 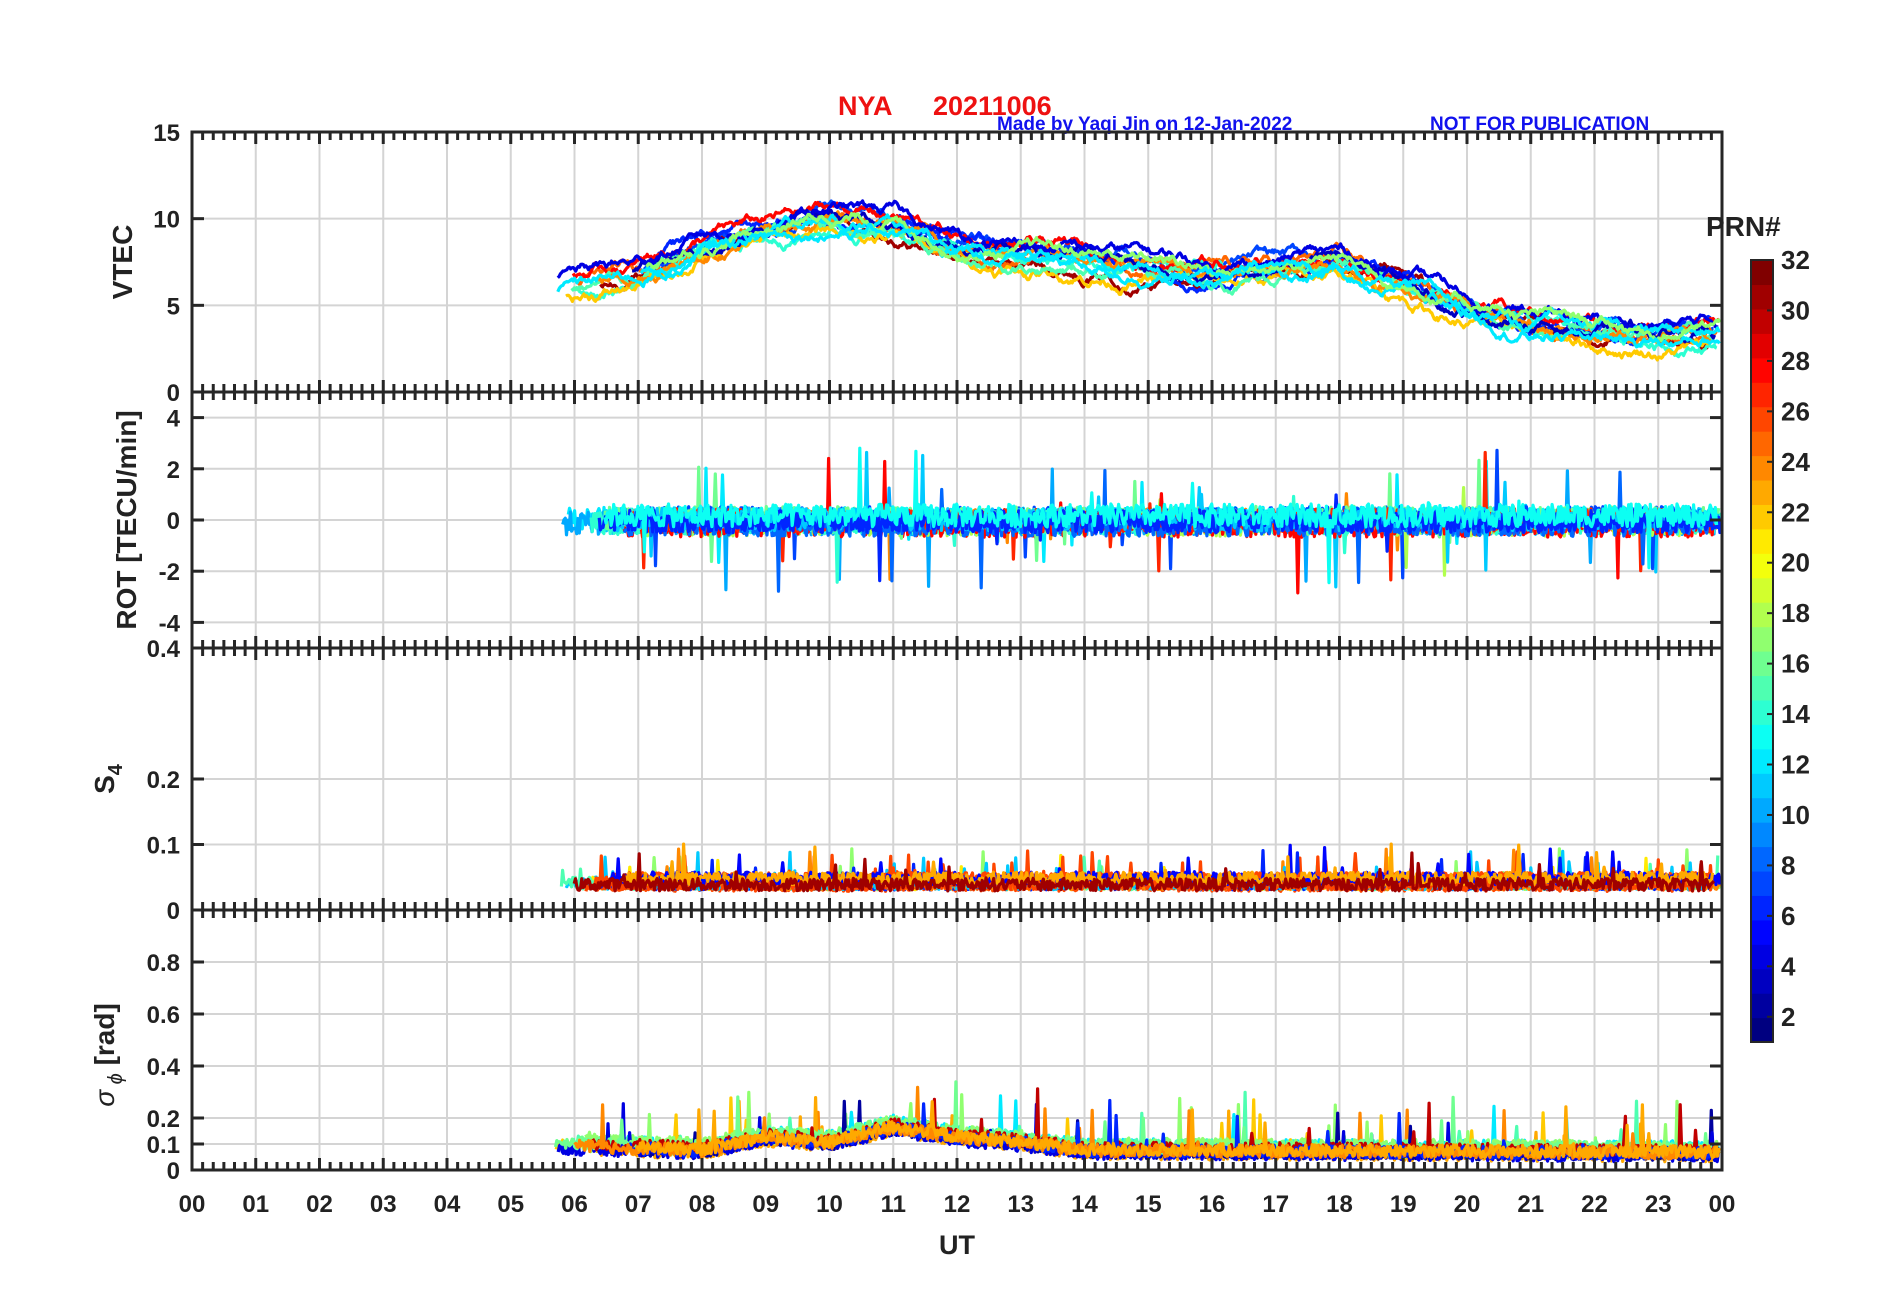 I want to click on x-tick-label: 14, so click(x=1084, y=1204).